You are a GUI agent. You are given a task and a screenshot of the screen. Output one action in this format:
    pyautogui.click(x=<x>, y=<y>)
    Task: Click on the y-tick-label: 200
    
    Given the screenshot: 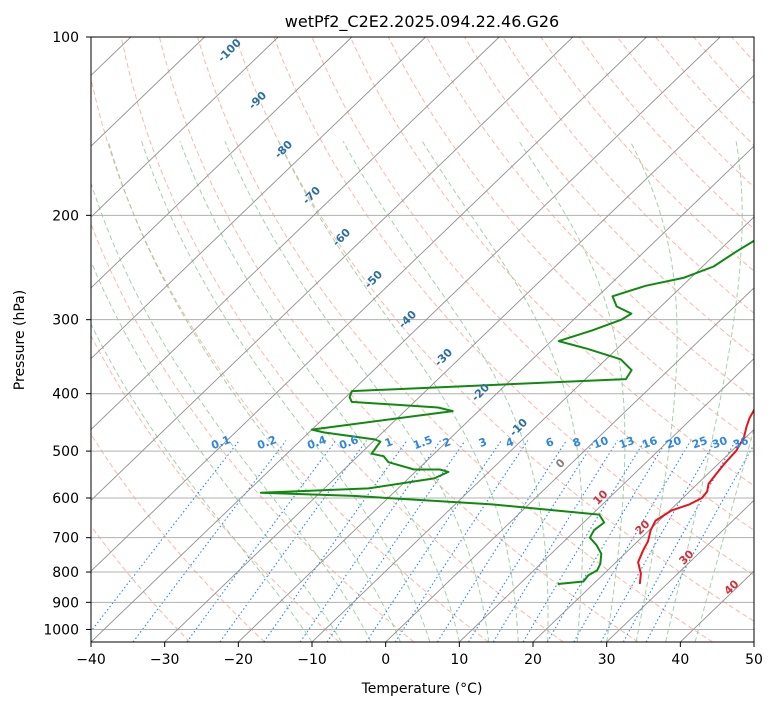 What is the action you would take?
    pyautogui.click(x=65, y=216)
    